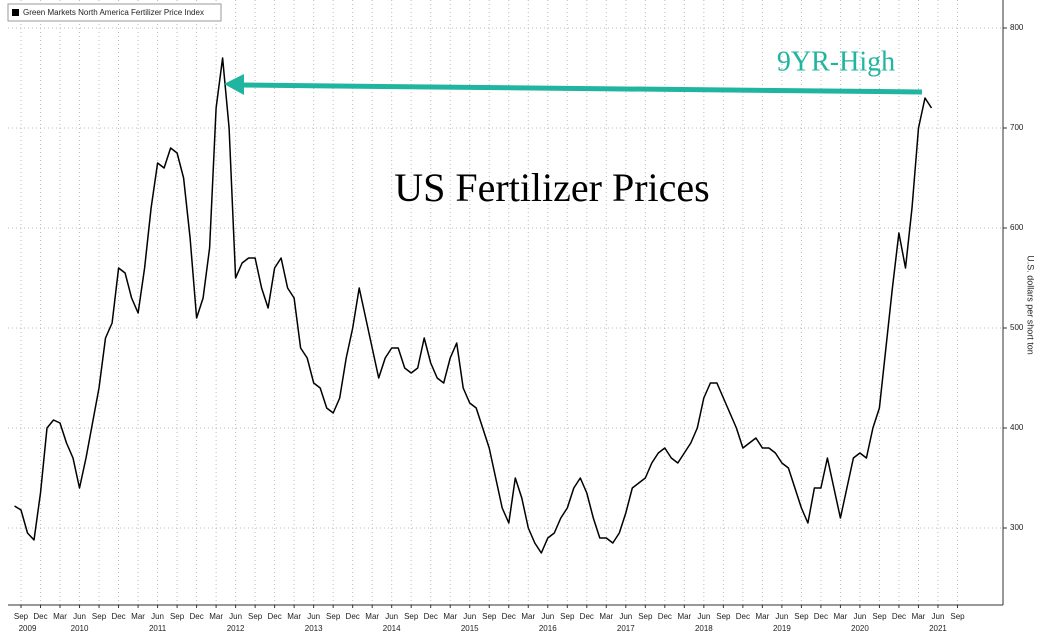 Image resolution: width=1046 pixels, height=634 pixels. I want to click on year-label: 2020, so click(860, 628).